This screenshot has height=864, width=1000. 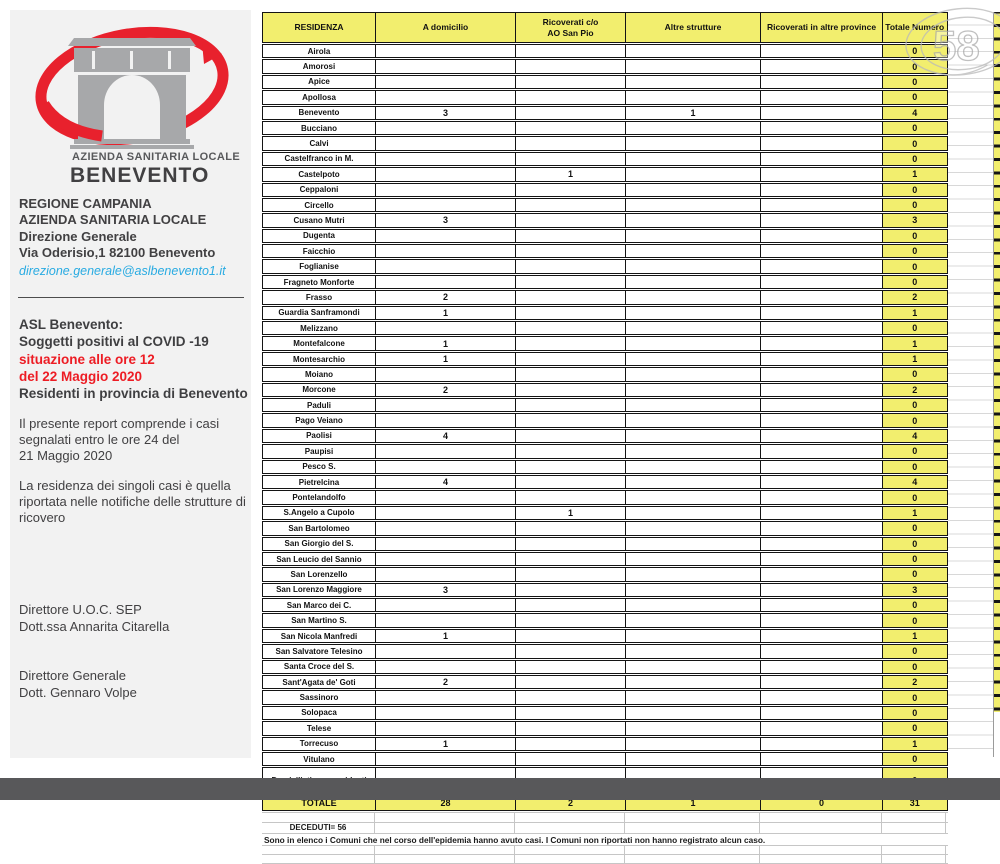 What do you see at coordinates (605, 420) in the screenshot?
I see `table-row: Pago Veiano 0` at bounding box center [605, 420].